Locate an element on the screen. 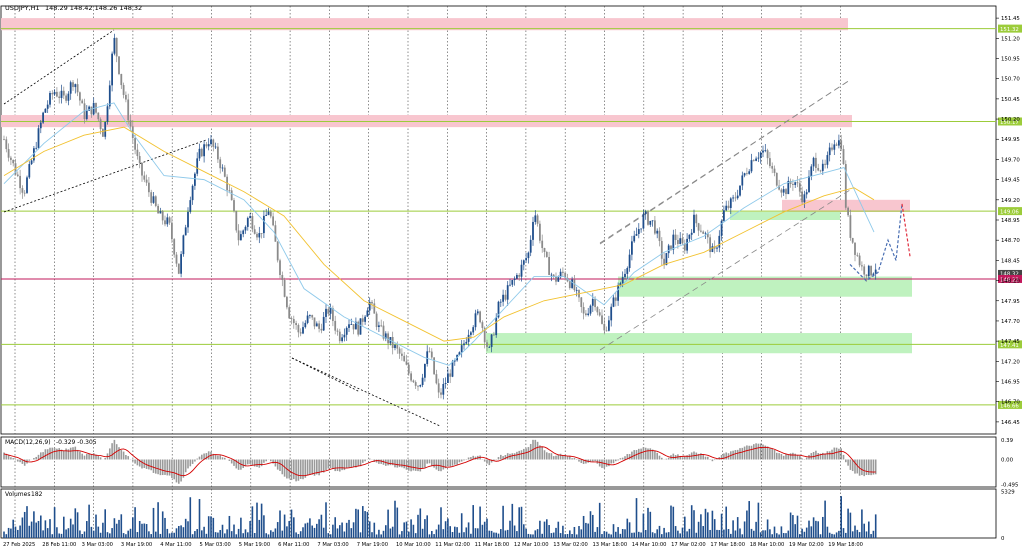 The image size is (1024, 551). x-tick-label: 5 Mar 19:00 is located at coordinates (254, 545).